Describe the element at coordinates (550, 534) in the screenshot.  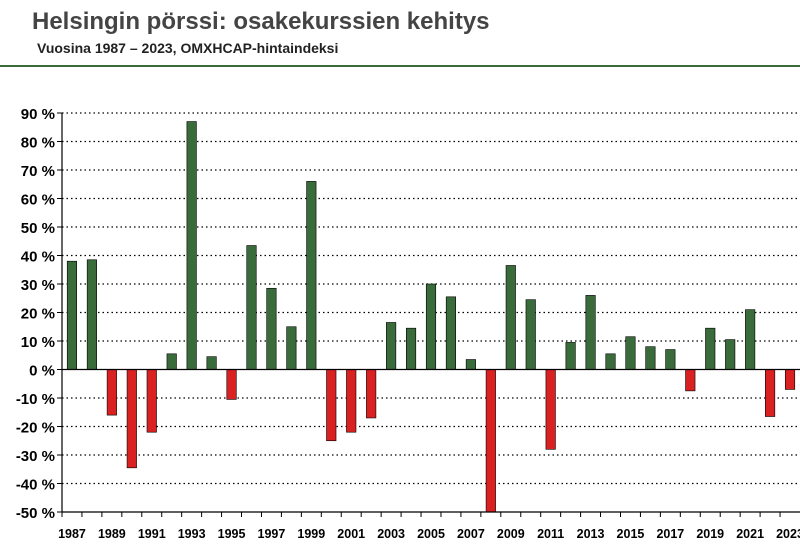
I see `x-tick-label: 2011` at that location.